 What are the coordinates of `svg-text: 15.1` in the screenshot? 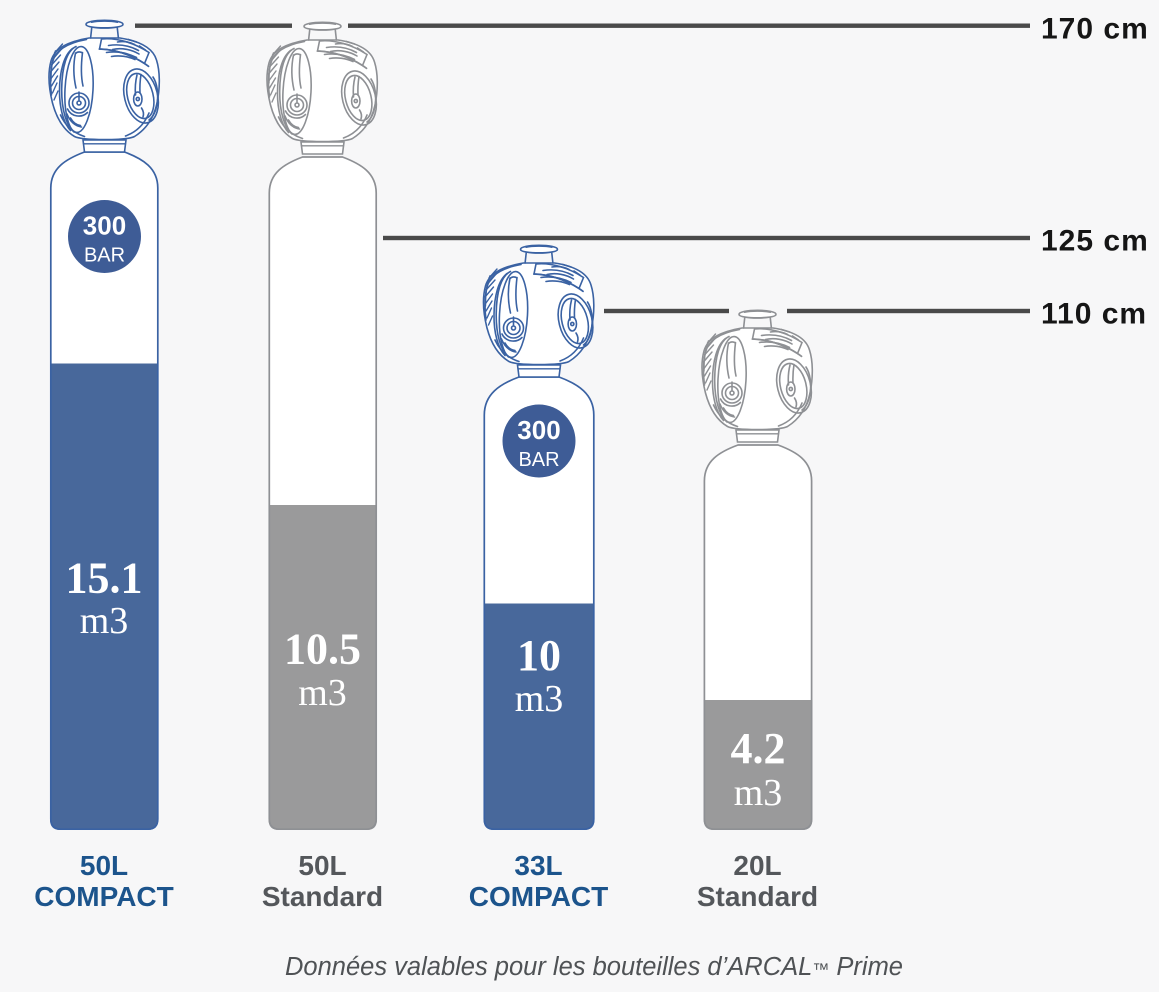 It's located at (104, 578).